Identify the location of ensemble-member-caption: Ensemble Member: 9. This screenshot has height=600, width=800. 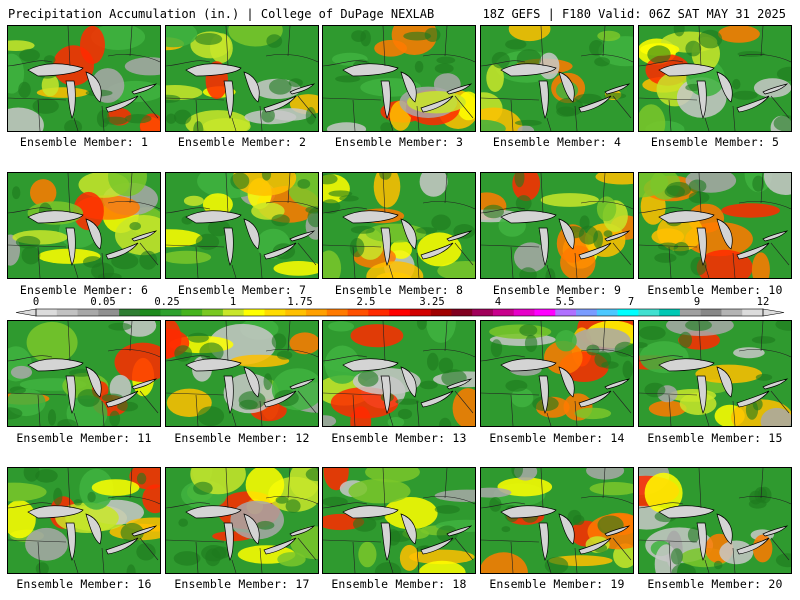
(557, 290).